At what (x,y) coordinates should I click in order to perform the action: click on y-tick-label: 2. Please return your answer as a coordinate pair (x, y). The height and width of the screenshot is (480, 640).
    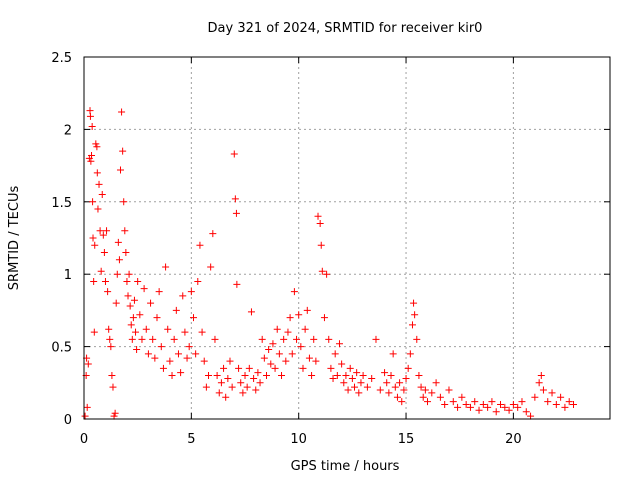
    Looking at the image, I should click on (68, 130).